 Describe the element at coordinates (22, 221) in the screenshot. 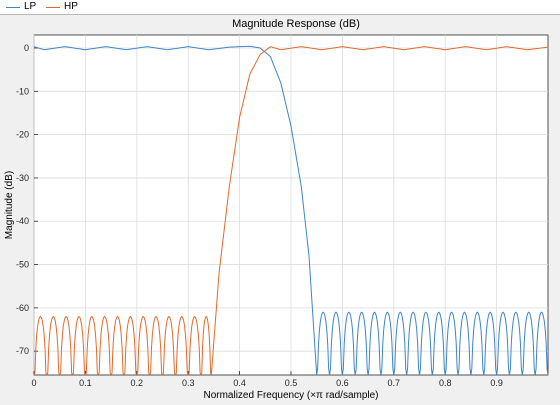

I see `y-tick-label: -40` at that location.